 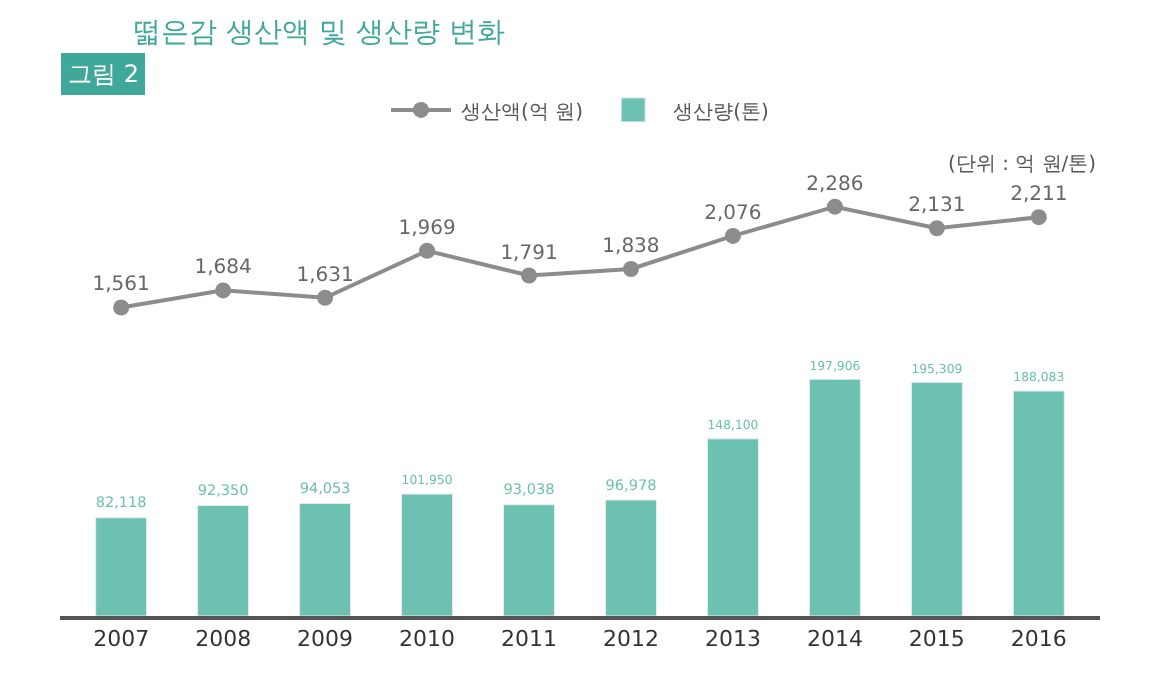 What do you see at coordinates (721, 112) in the screenshot?
I see `legend-label: 생산량(톤)` at bounding box center [721, 112].